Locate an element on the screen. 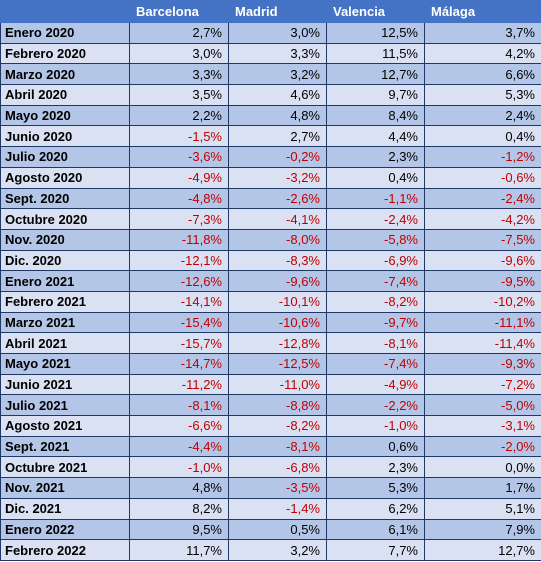  cell-valencia: -2,4% is located at coordinates (375, 219).